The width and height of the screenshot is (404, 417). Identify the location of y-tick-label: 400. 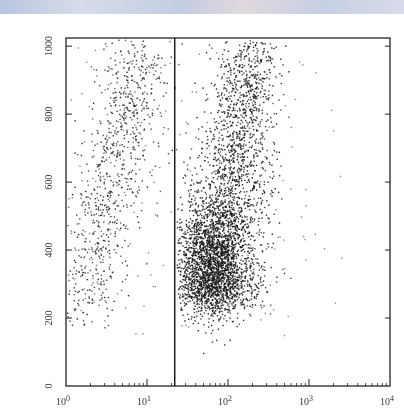
(49, 250).